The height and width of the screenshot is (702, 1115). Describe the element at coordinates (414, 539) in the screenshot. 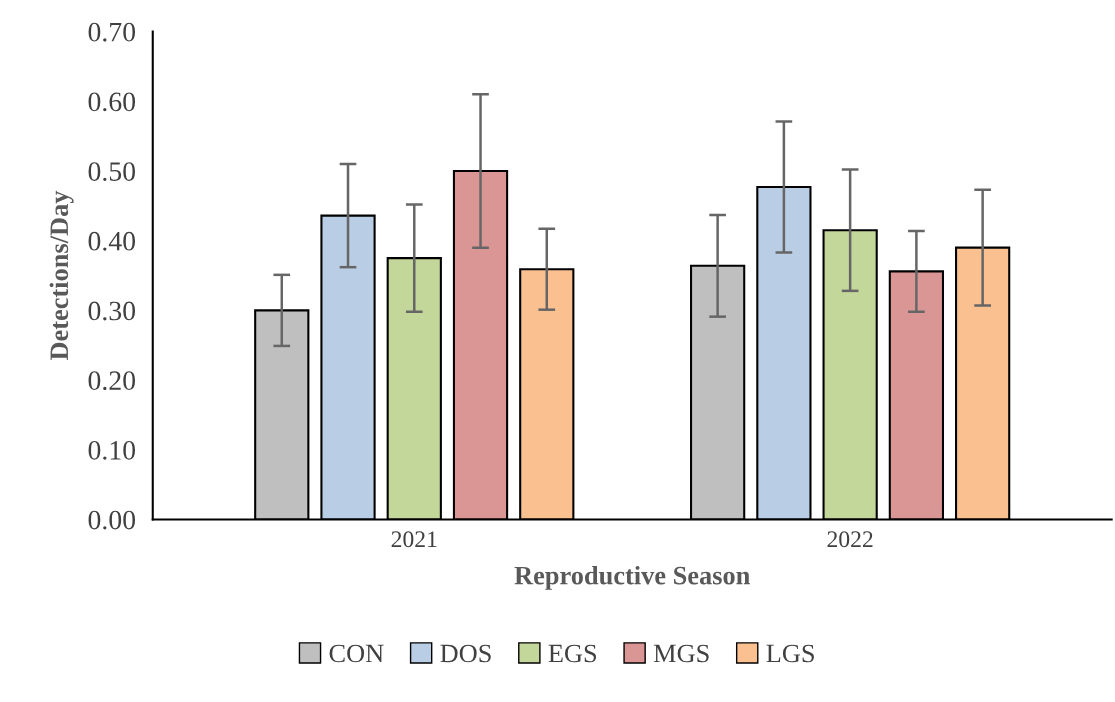

I see `x-tick-label: 2021` at that location.